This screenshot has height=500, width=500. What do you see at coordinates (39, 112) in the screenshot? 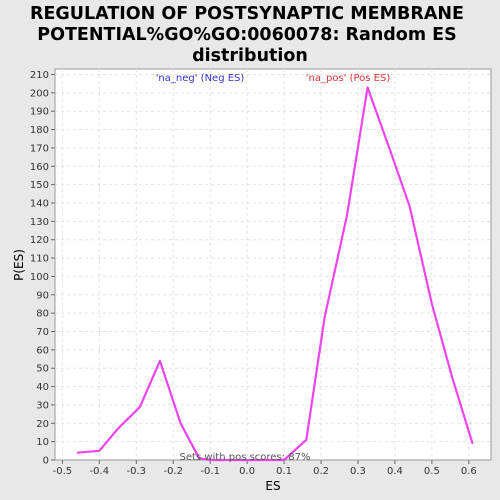
I see `y-tick-label: 190` at bounding box center [39, 112].